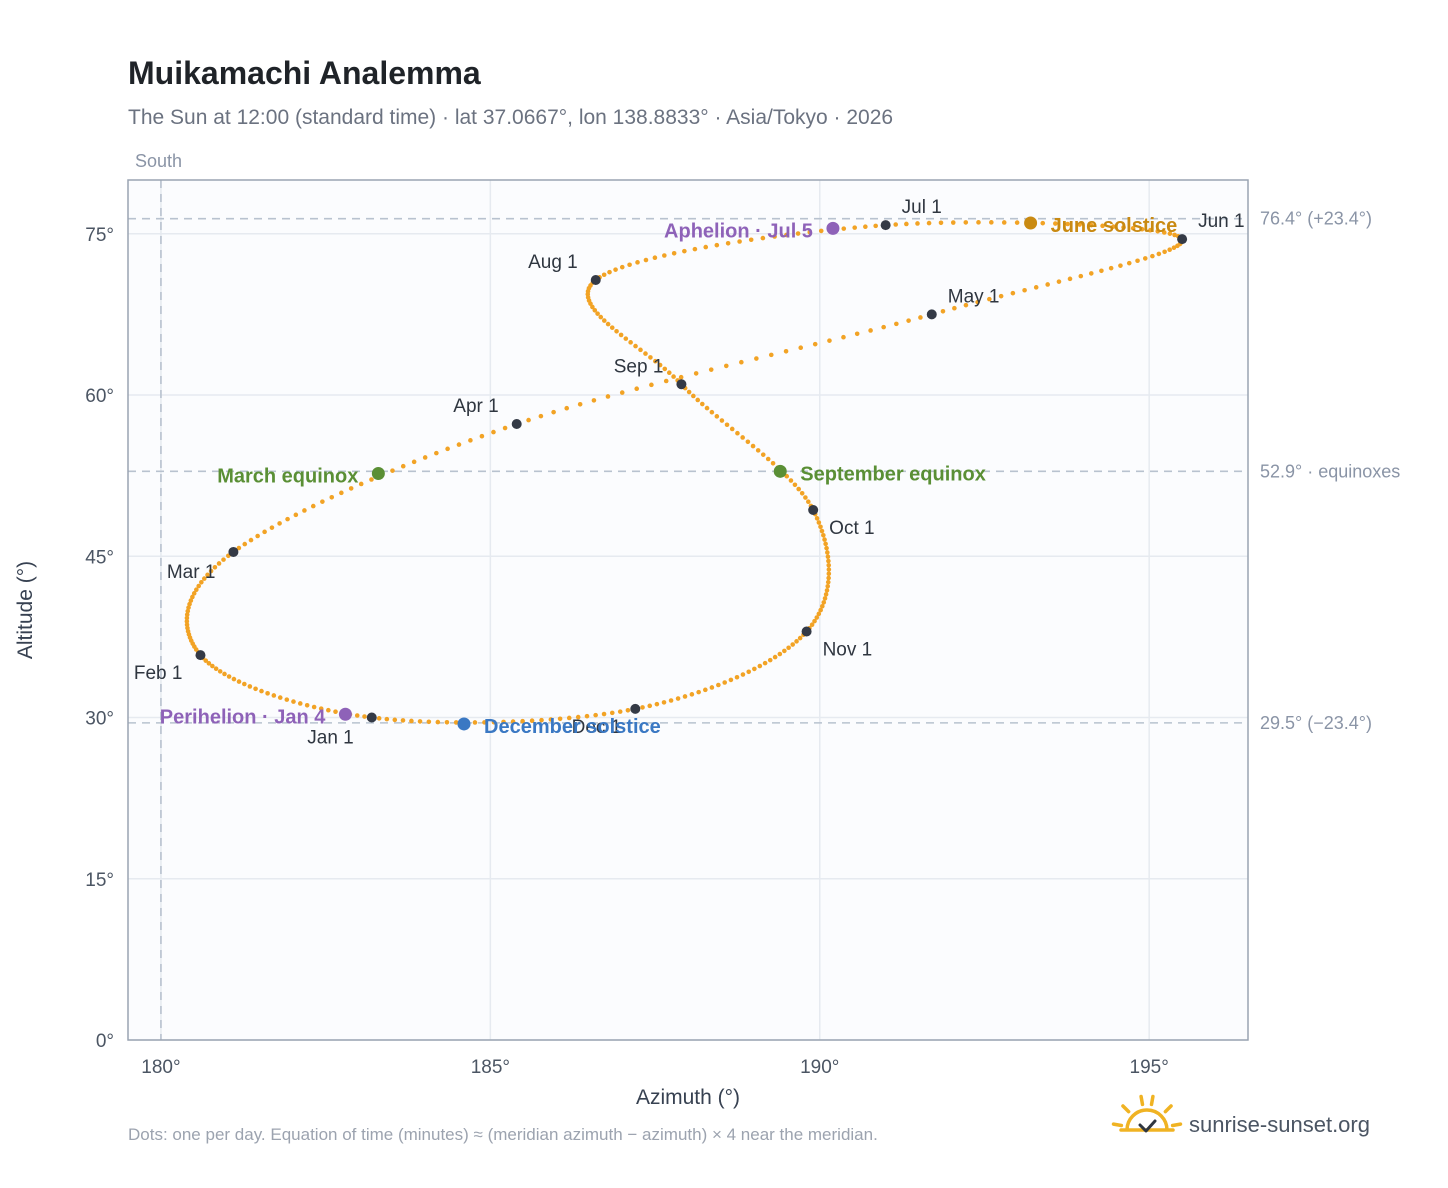 The width and height of the screenshot is (1448, 1188). I want to click on month-label: Mar 1, so click(191, 572).